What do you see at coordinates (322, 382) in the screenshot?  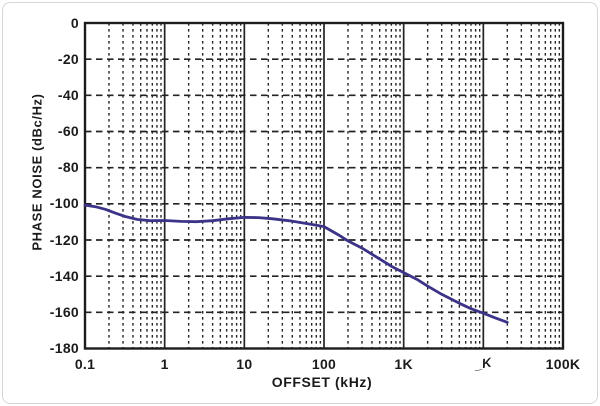 I see `x-axis-title: OFFSET (kHz)` at bounding box center [322, 382].